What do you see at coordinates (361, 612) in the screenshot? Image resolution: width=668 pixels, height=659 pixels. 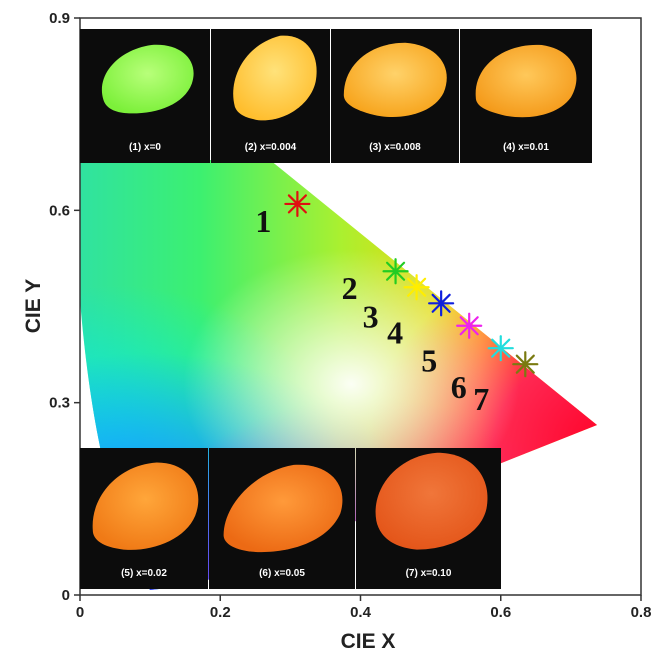 I see `x-tick-label: 0.4` at bounding box center [361, 612].